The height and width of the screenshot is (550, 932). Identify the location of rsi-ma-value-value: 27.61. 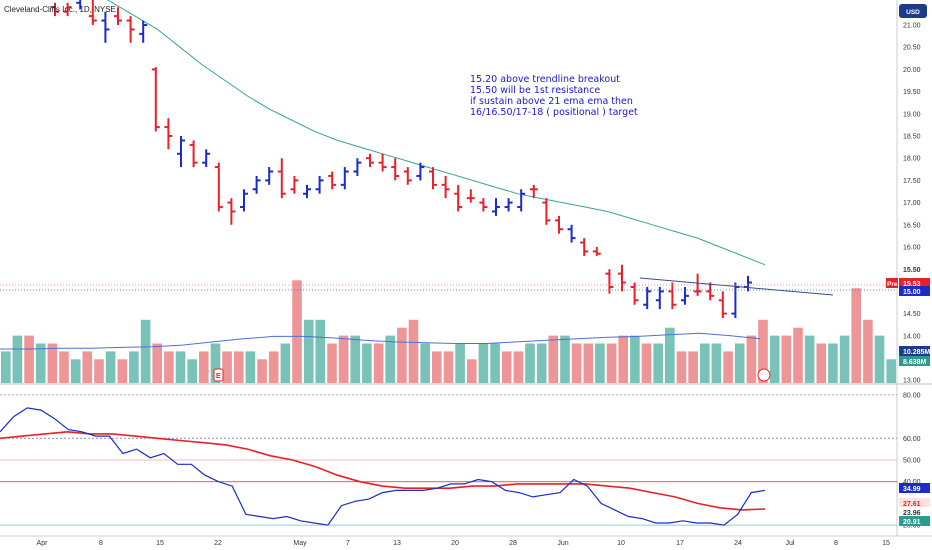
(912, 504).